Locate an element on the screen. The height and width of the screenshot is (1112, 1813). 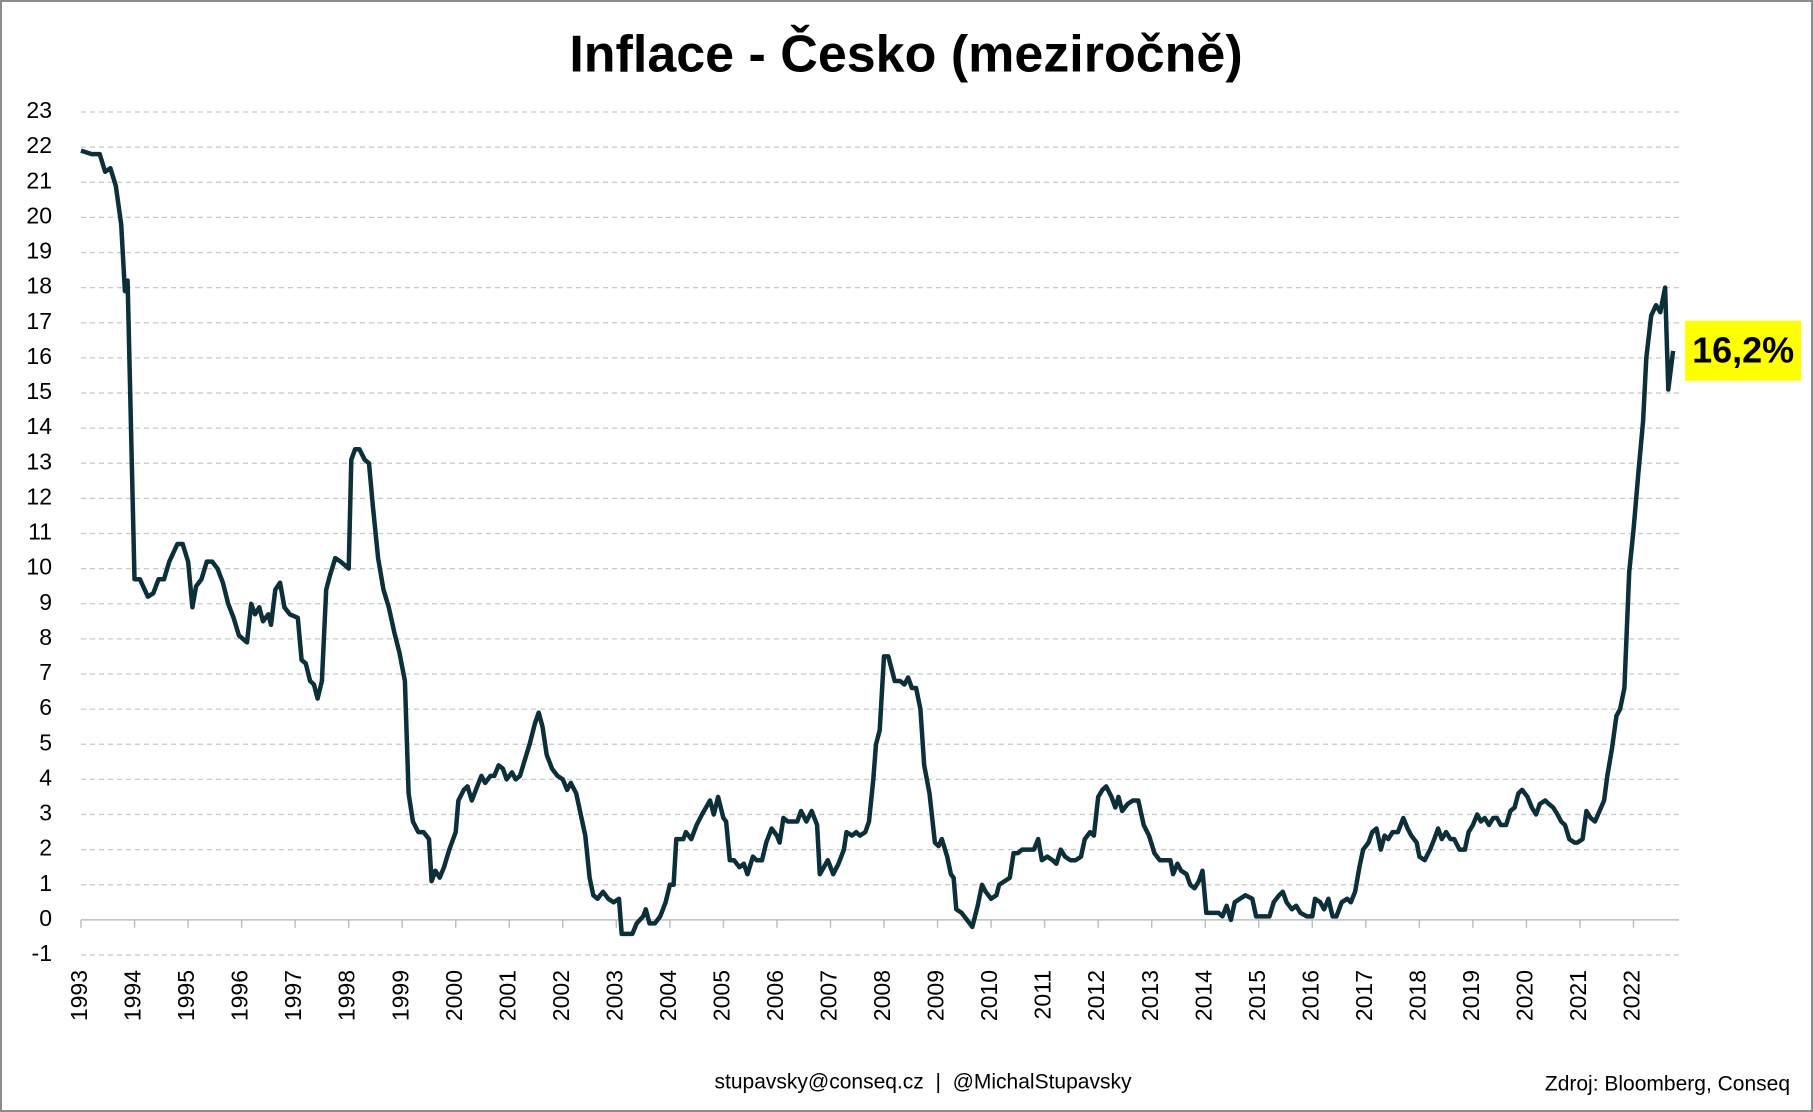
y-tick-label: 13 is located at coordinates (39, 461).